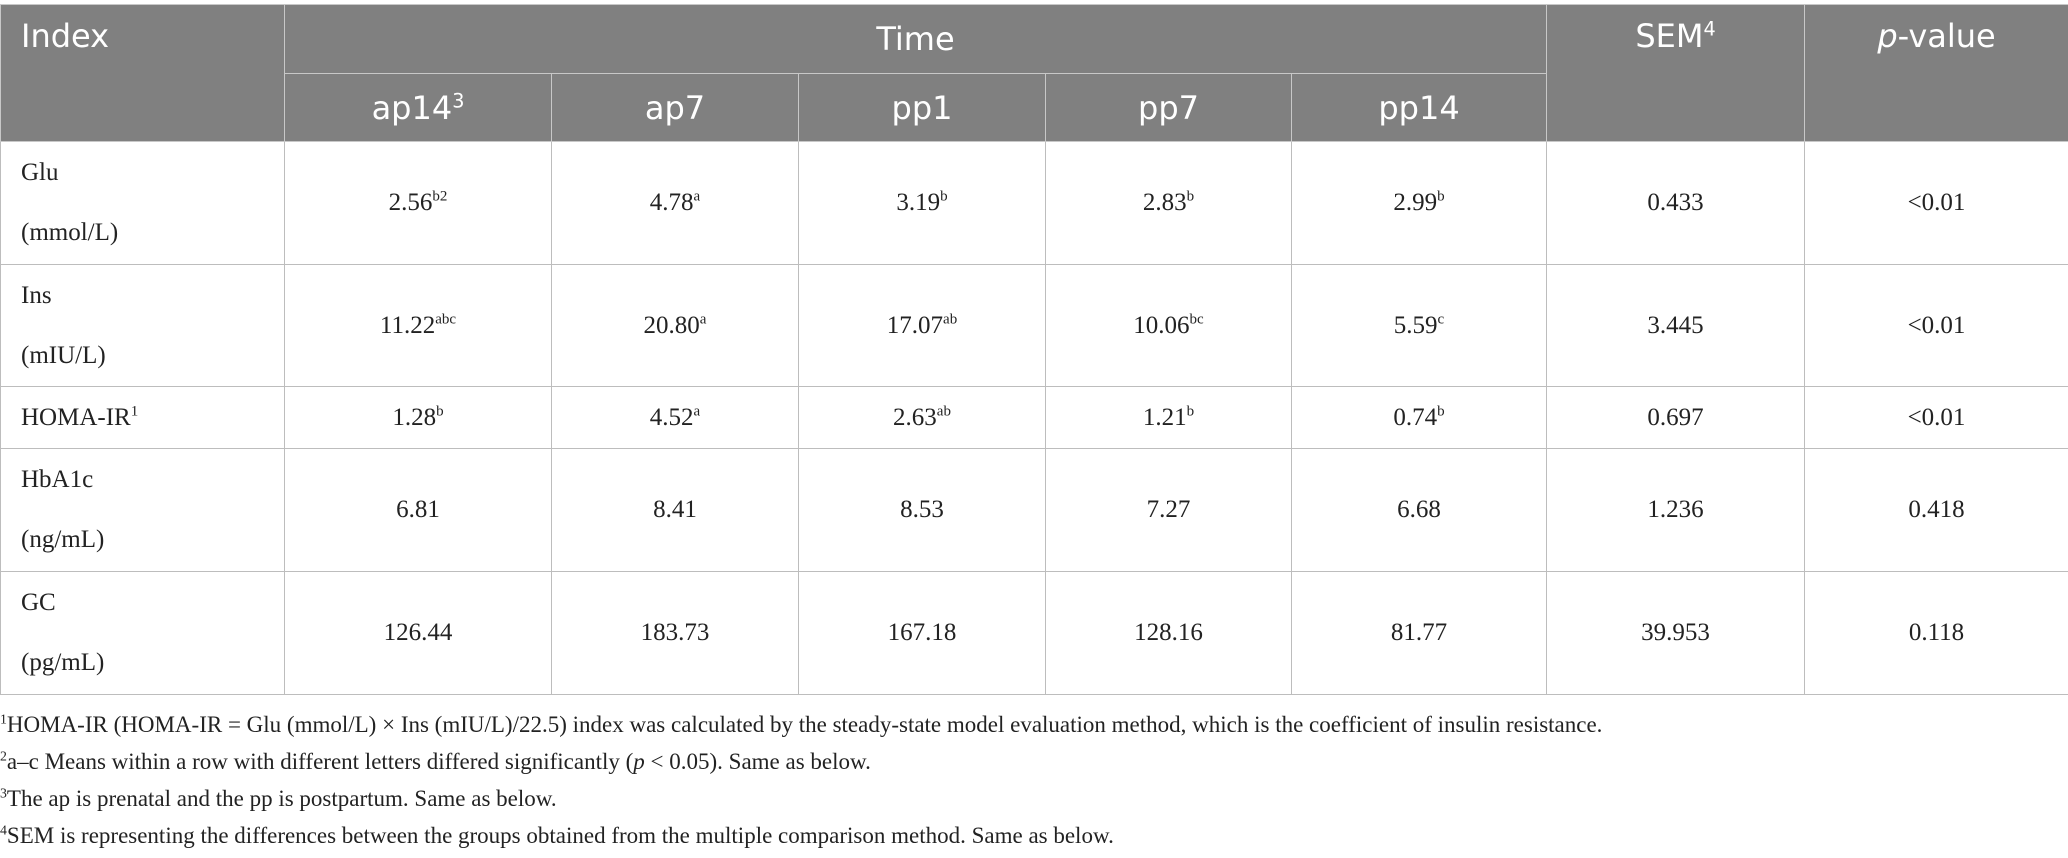 The height and width of the screenshot is (858, 2068). Describe the element at coordinates (458, 100) in the screenshot. I see `superscript: 3` at that location.